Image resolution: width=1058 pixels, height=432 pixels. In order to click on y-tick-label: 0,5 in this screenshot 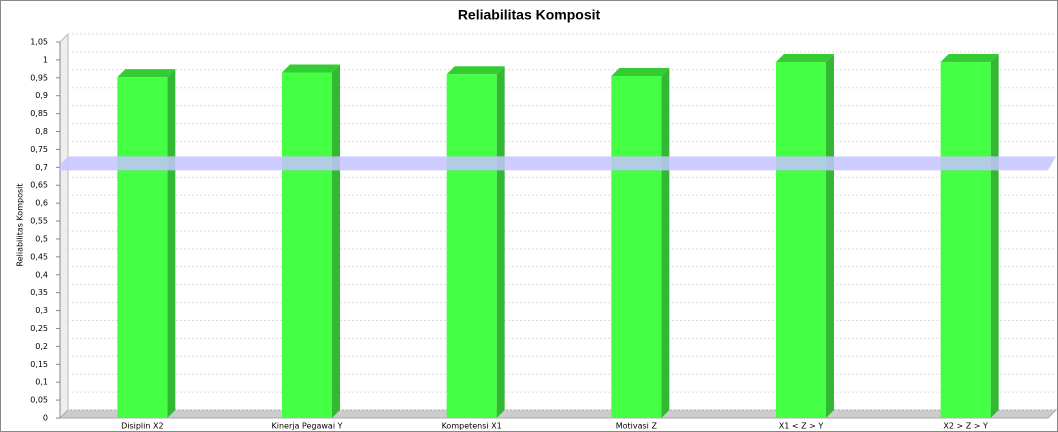, I will do `click(41, 238)`.